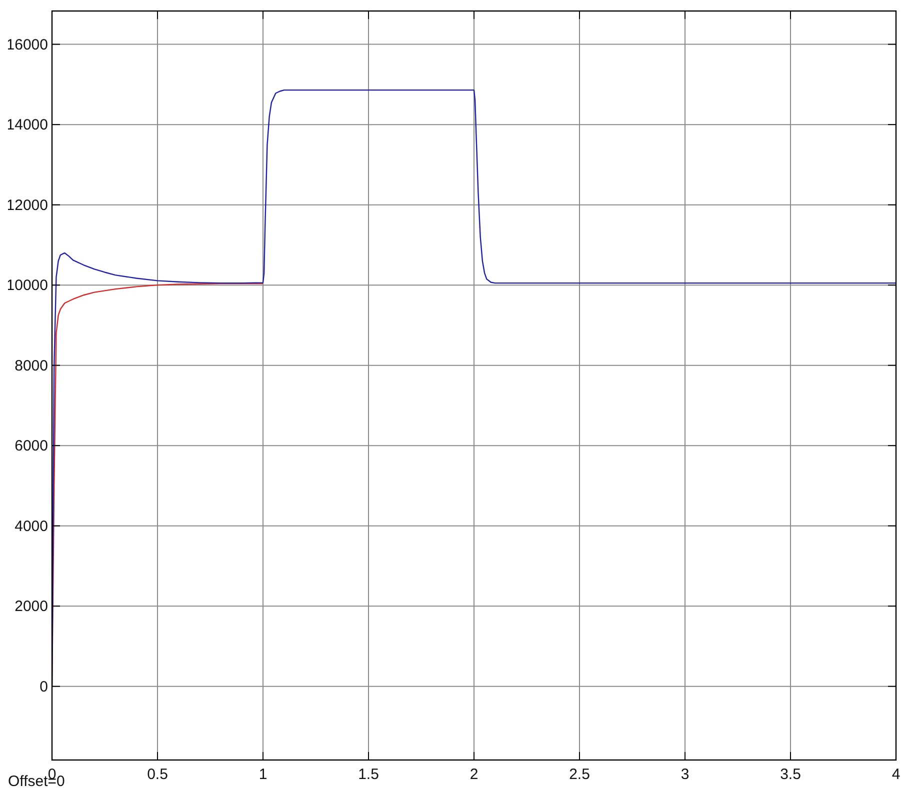 The image size is (913, 794). Describe the element at coordinates (263, 774) in the screenshot. I see `x-tick-label: 1` at that location.